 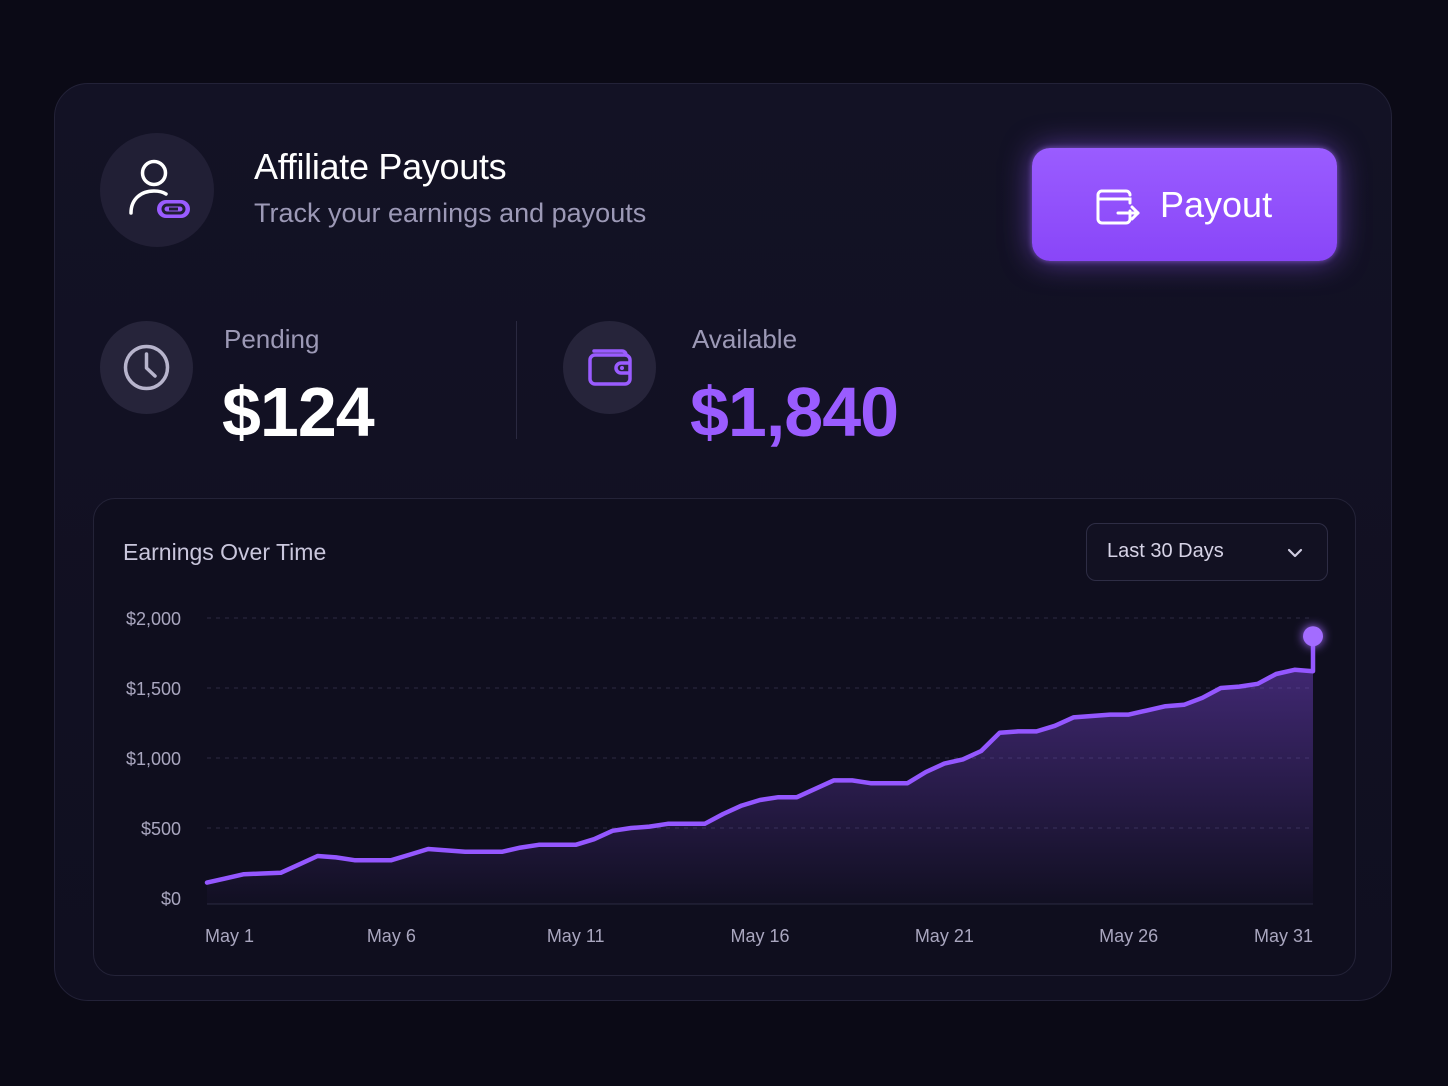 I want to click on chevron-down-icon, so click(x=1295, y=553).